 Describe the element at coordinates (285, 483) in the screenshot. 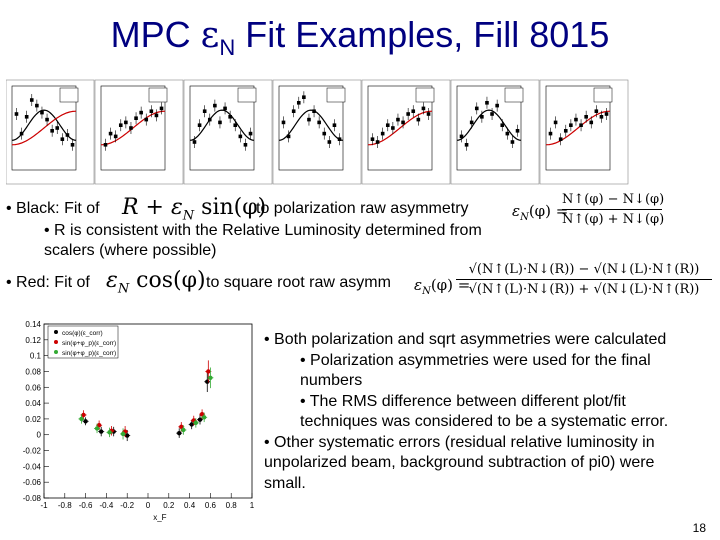

I see `bullet-line: small.` at that location.